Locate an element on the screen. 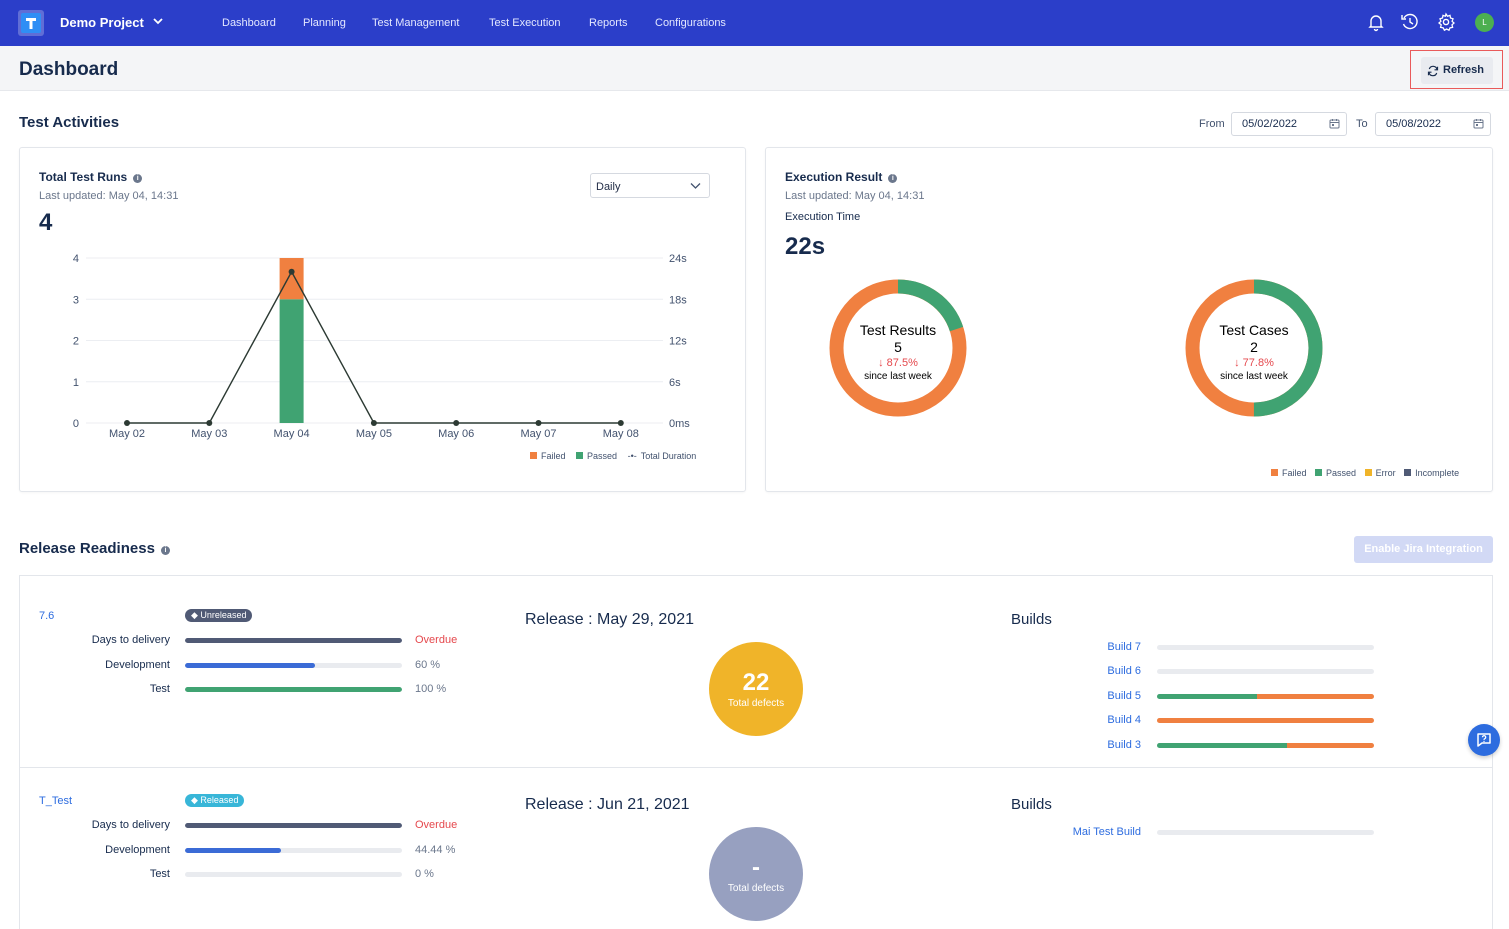 This screenshot has height=929, width=1509. y2-tick-label: 0ms is located at coordinates (679, 424).